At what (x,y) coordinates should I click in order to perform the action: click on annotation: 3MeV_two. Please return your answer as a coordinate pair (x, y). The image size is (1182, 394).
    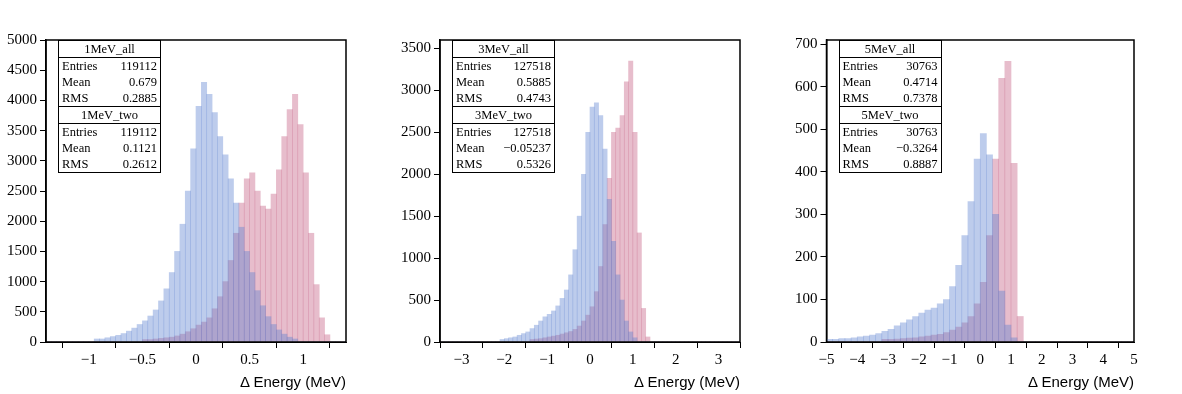
    Looking at the image, I should click on (503, 115).